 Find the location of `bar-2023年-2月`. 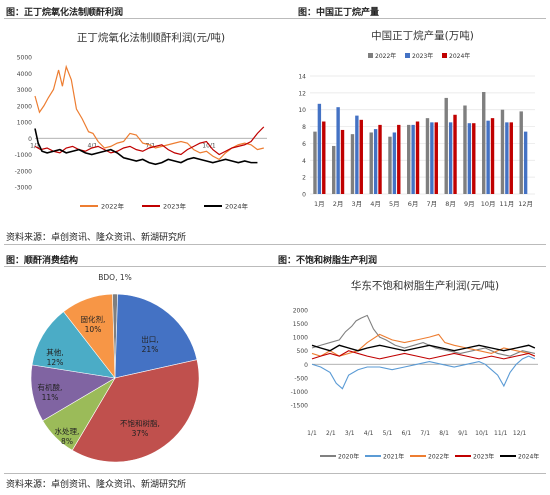

bar-2023年-2月 is located at coordinates (338, 150).